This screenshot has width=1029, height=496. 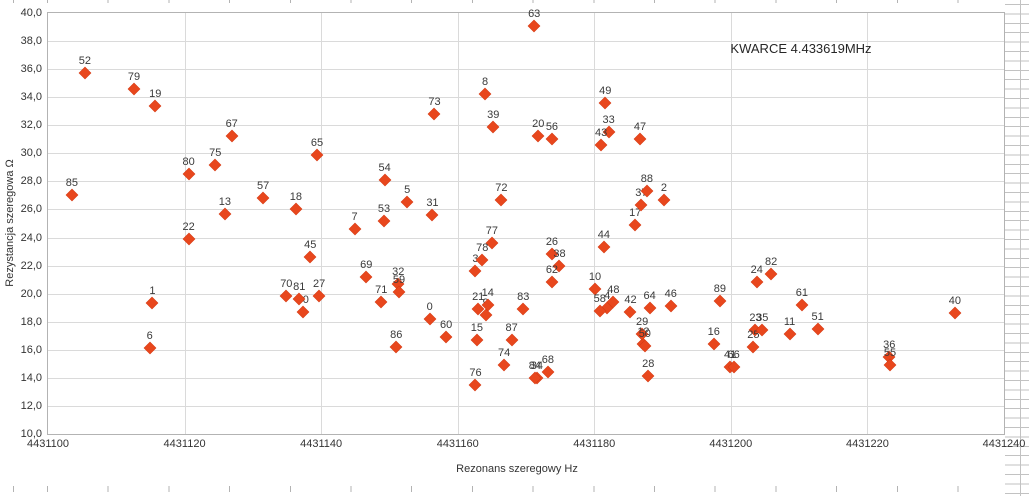 What do you see at coordinates (487, 292) in the screenshot?
I see `point-label-14: 14` at bounding box center [487, 292].